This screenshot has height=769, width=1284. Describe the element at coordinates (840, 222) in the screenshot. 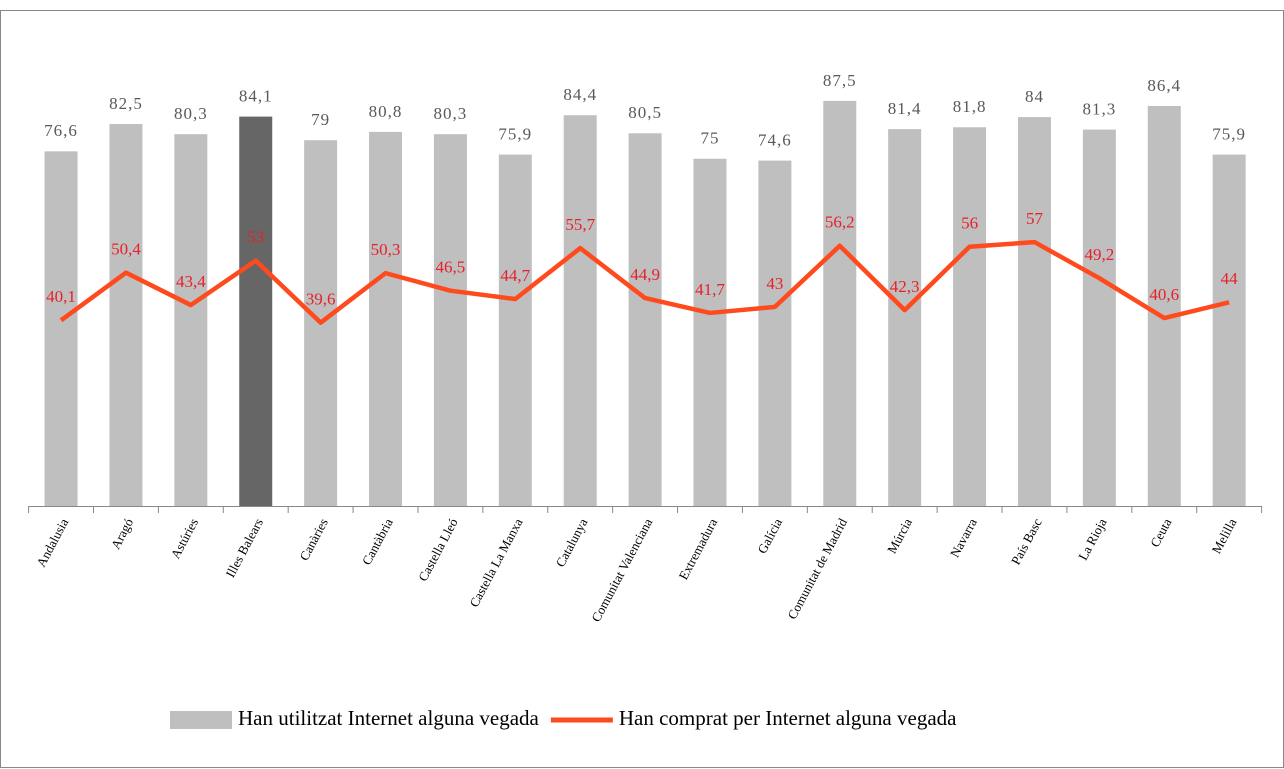

I see `line-value-label: 56,2` at that location.